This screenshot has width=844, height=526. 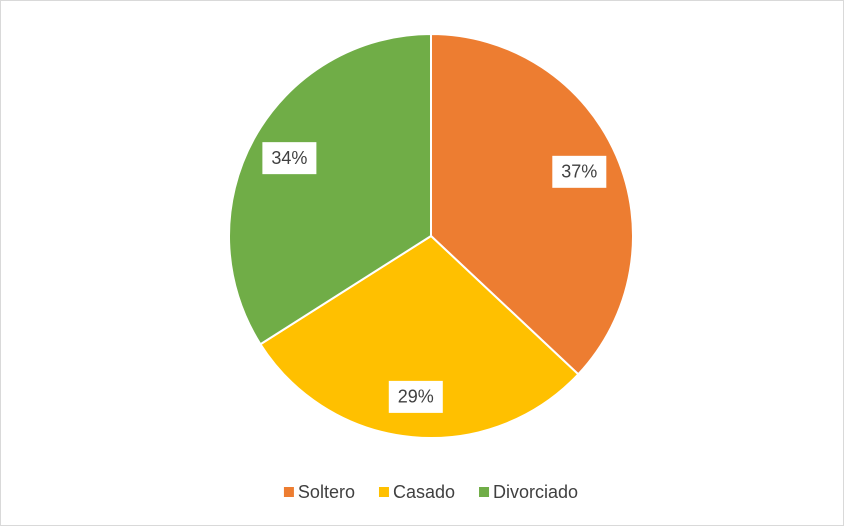 I want to click on data-label: 29%, so click(x=416, y=397).